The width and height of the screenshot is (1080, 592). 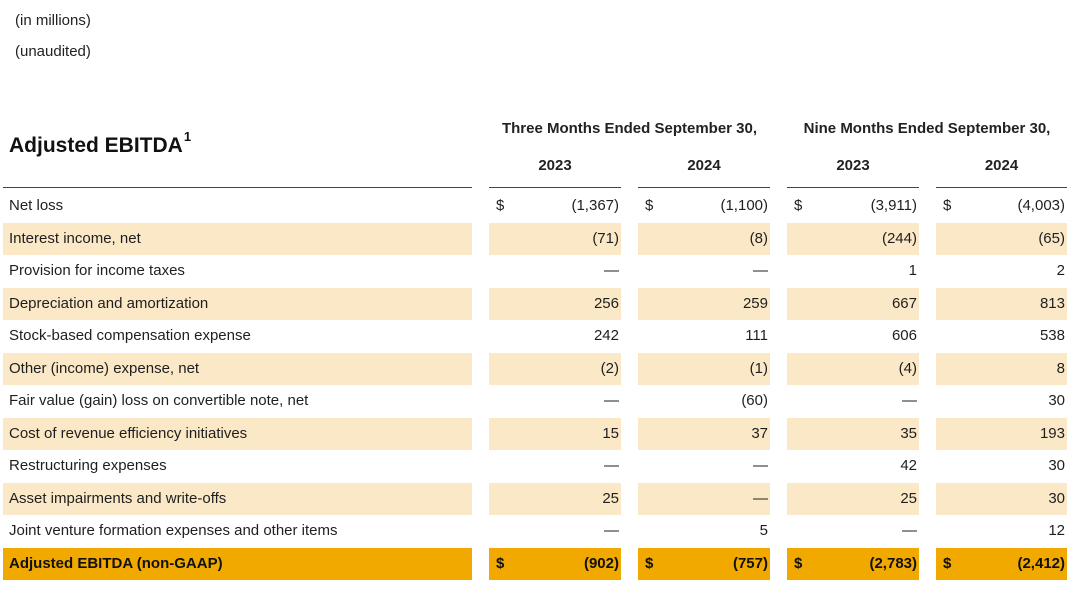 I want to click on value: (1,100), so click(x=744, y=205).